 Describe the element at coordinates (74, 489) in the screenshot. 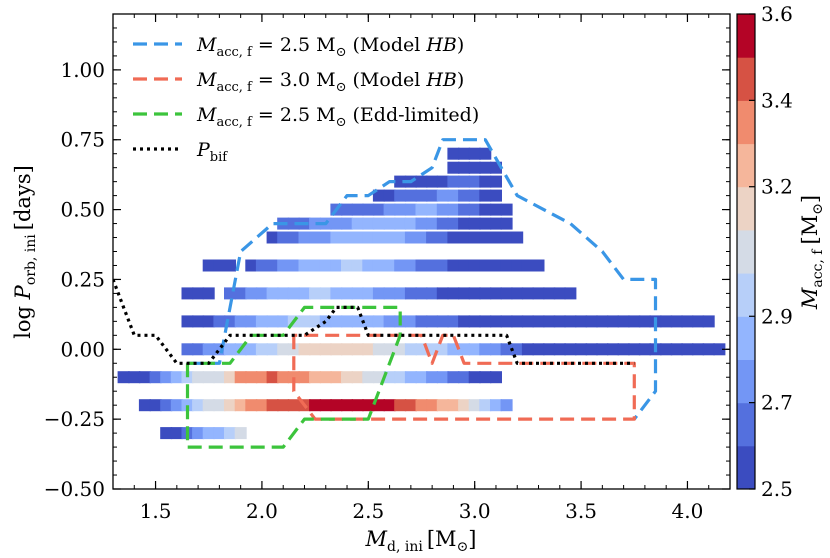

I see `y-tick-label: −0.50` at that location.